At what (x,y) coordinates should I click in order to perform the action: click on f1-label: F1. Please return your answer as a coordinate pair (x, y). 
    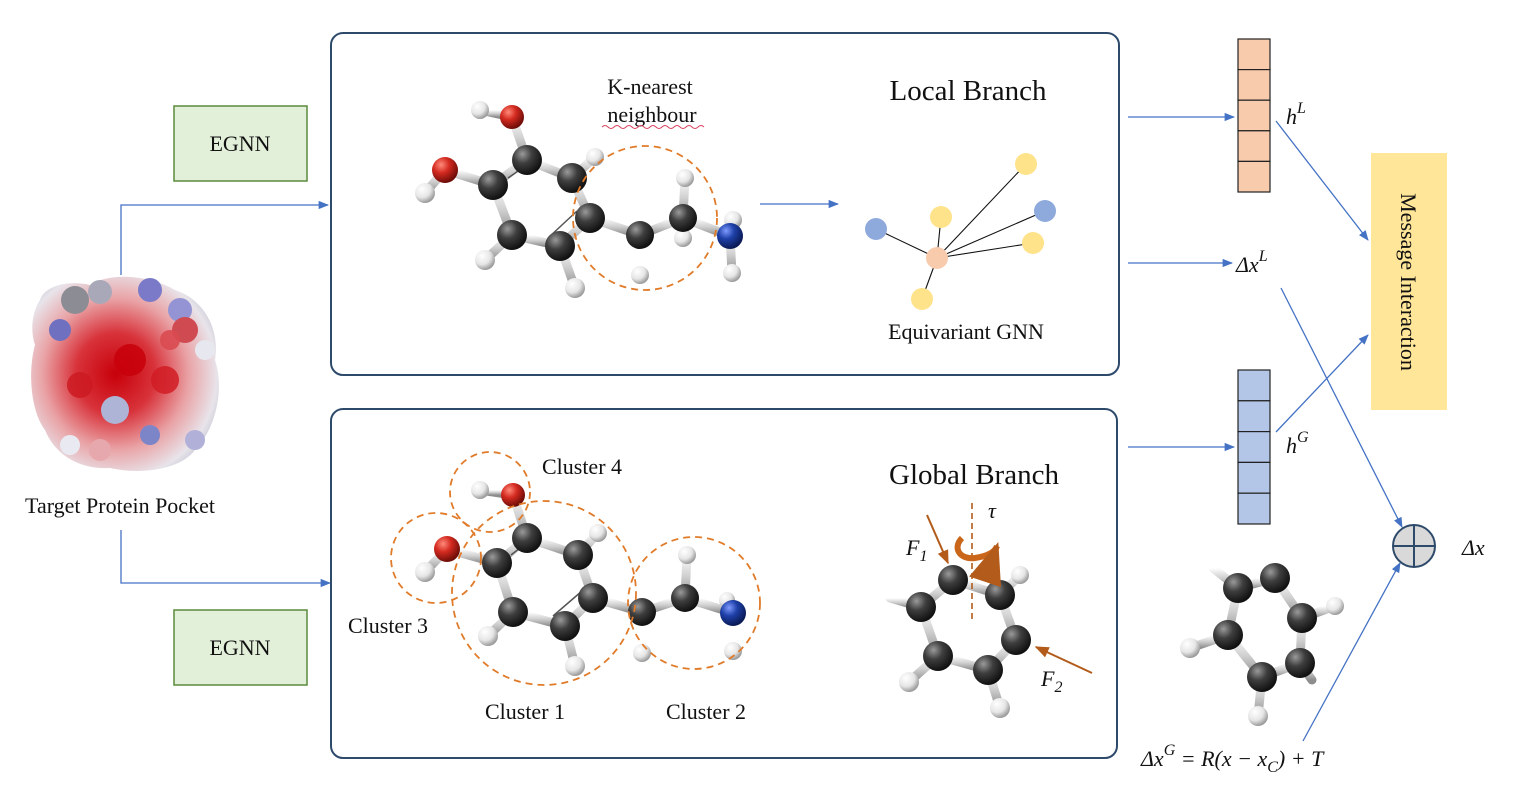
    Looking at the image, I should click on (916, 550).